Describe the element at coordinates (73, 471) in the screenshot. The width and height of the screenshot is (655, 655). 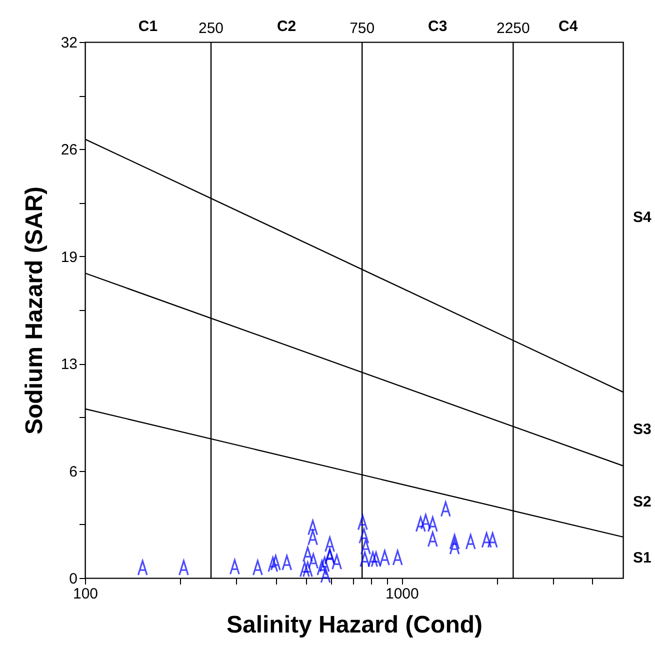
I see `y-tick-label: 6` at that location.